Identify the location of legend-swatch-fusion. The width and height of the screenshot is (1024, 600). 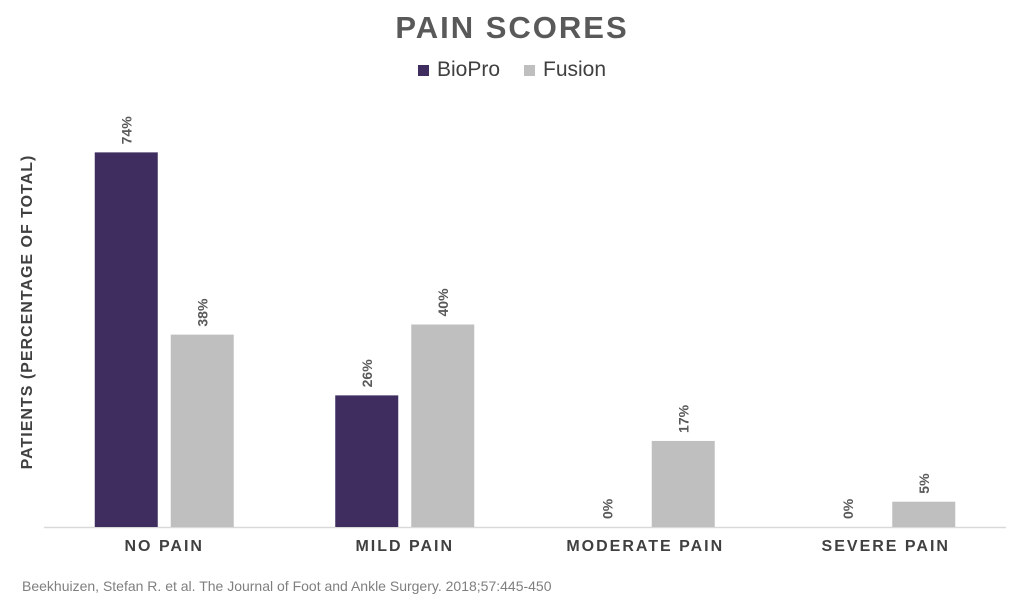
(529, 70).